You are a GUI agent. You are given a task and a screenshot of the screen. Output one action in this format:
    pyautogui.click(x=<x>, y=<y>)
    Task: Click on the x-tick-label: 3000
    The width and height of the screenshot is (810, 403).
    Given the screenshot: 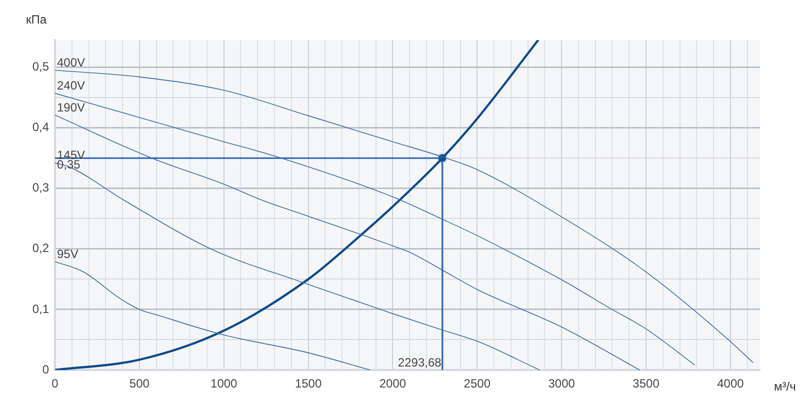 What is the action you would take?
    pyautogui.click(x=562, y=383)
    